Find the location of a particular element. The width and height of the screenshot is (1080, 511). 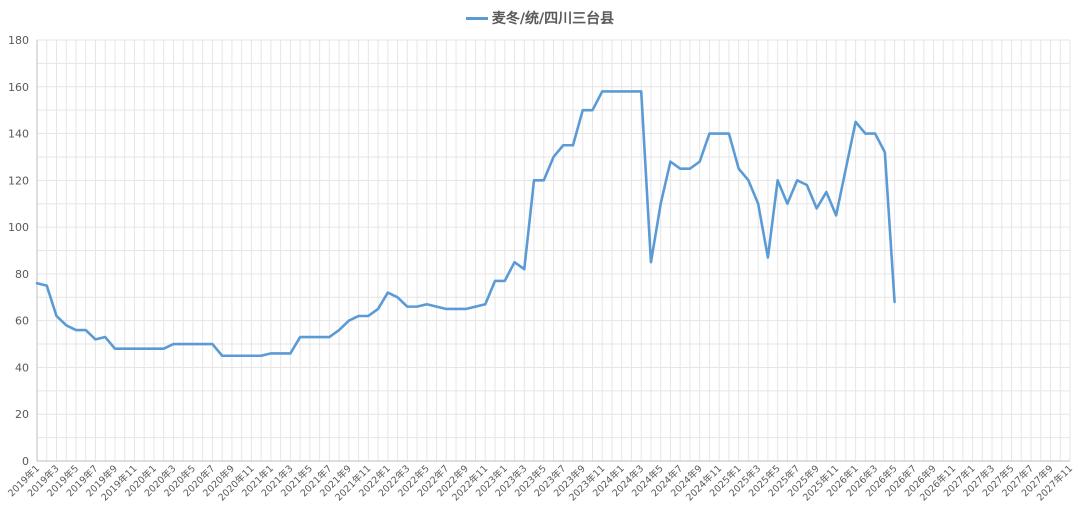

y-tick-label: 60 is located at coordinates (22, 321).